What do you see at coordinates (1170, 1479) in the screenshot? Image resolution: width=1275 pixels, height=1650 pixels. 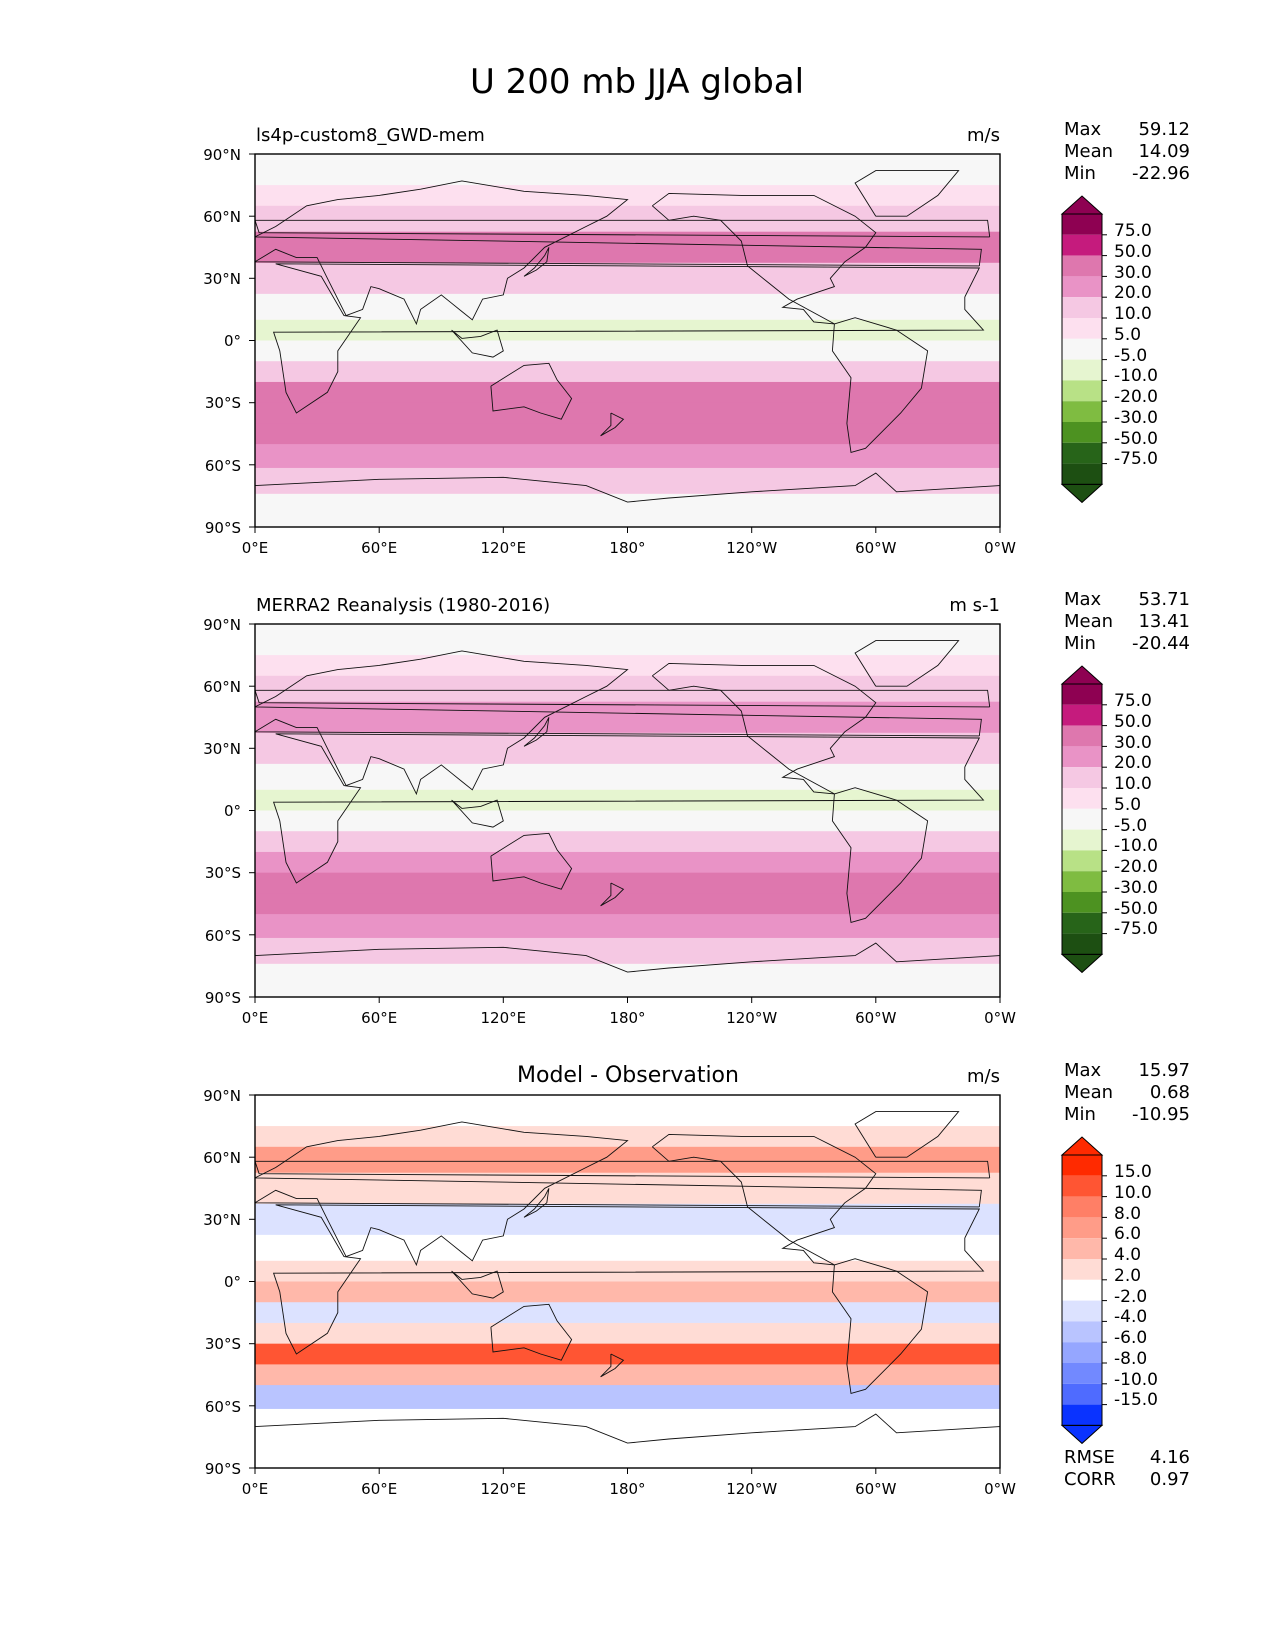 I see `stat-value: 0.97` at bounding box center [1170, 1479].